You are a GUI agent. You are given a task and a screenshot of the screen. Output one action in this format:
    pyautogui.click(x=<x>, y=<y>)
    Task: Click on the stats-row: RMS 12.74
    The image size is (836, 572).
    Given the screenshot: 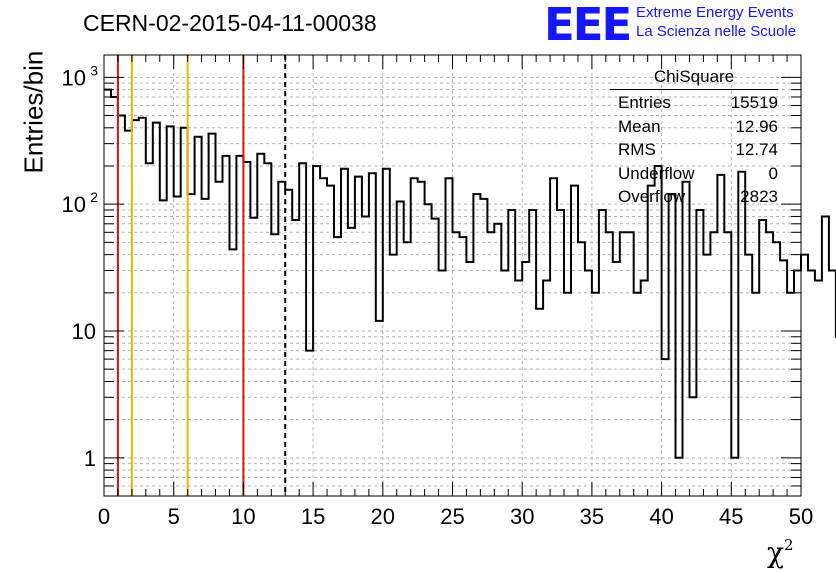 What is the action you would take?
    pyautogui.click(x=694, y=150)
    